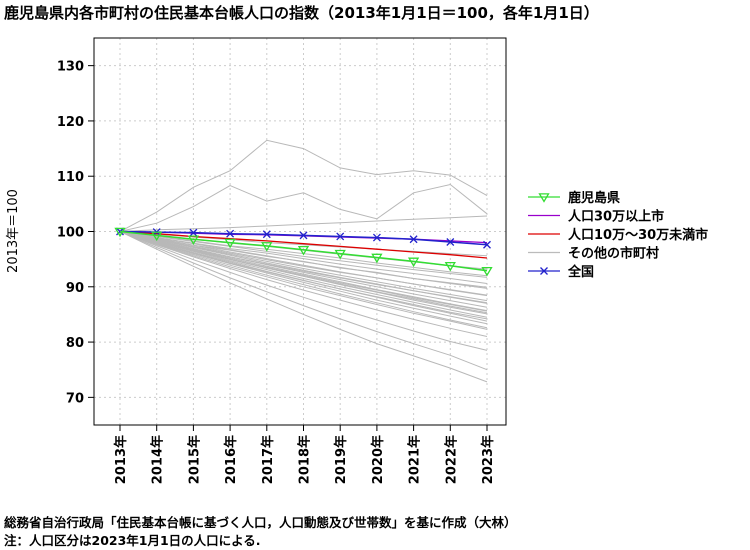 This screenshot has height=550, width=750. Describe the element at coordinates (132, 540) in the screenshot. I see `footer-note: 注：人口区分は2023年1月1日の人口による.` at that location.